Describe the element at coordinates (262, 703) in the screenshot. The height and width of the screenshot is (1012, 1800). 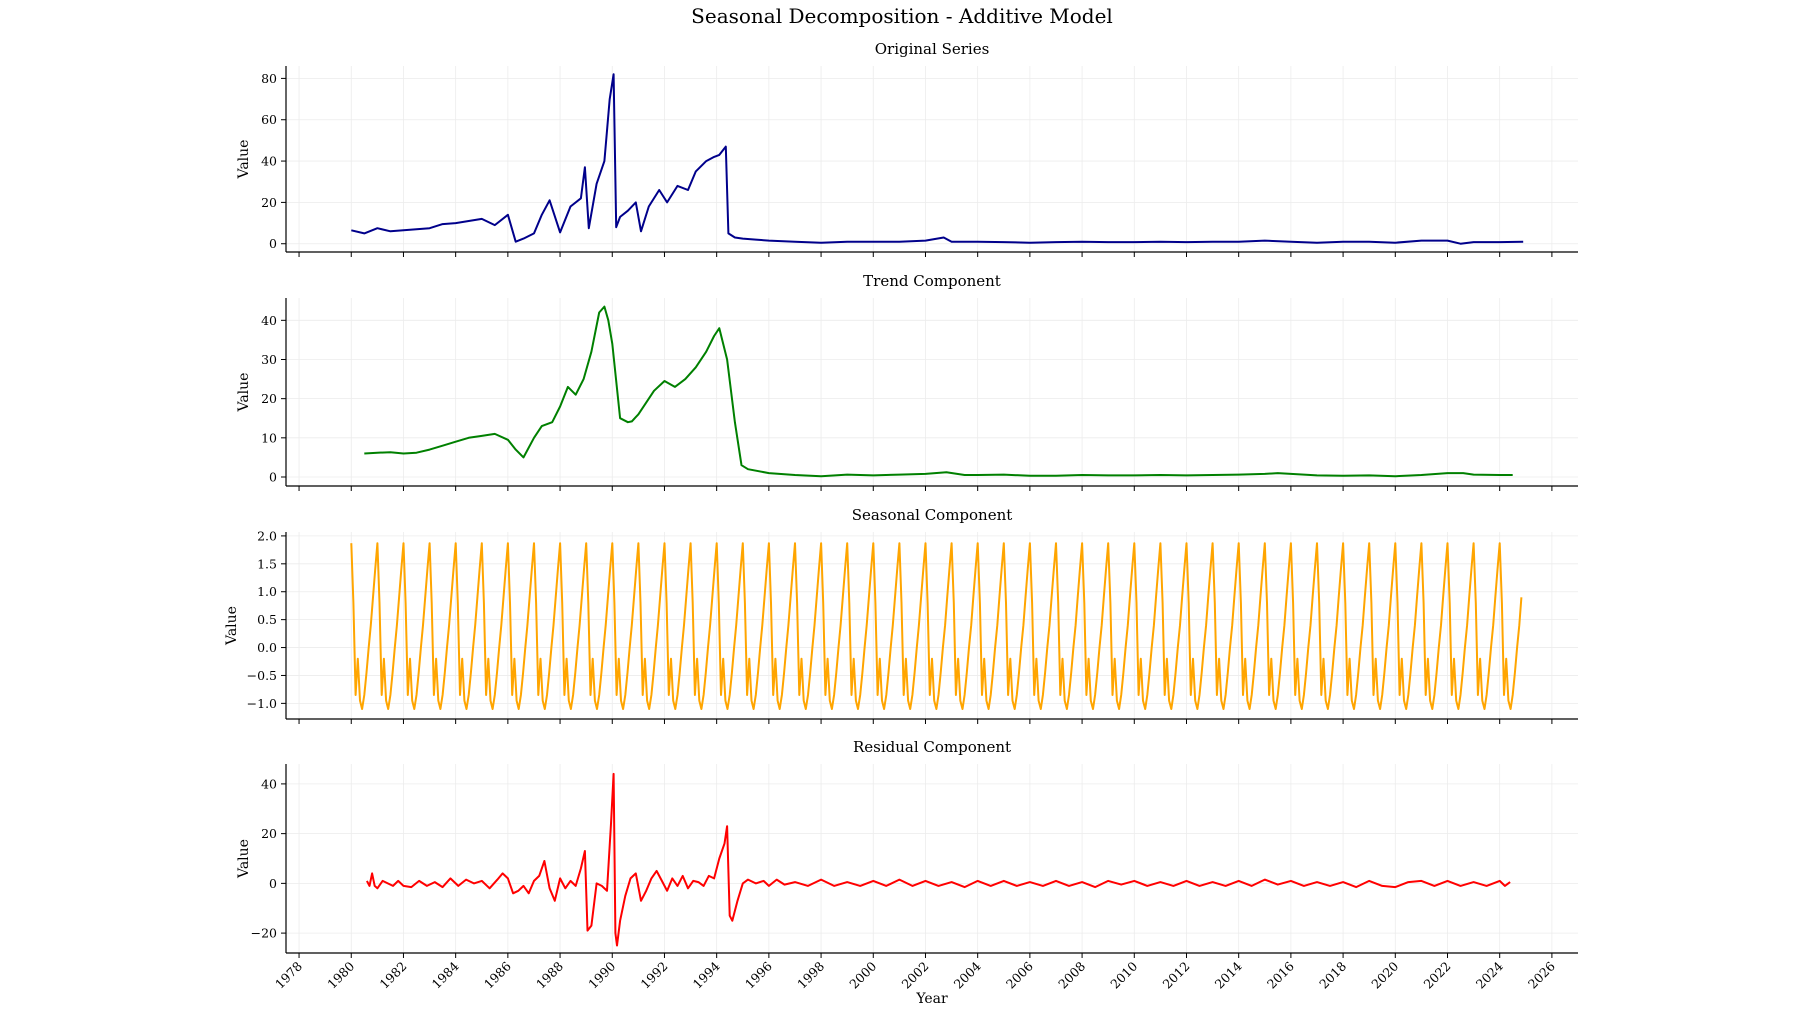
I see `y-tick-label: −1.0` at that location.